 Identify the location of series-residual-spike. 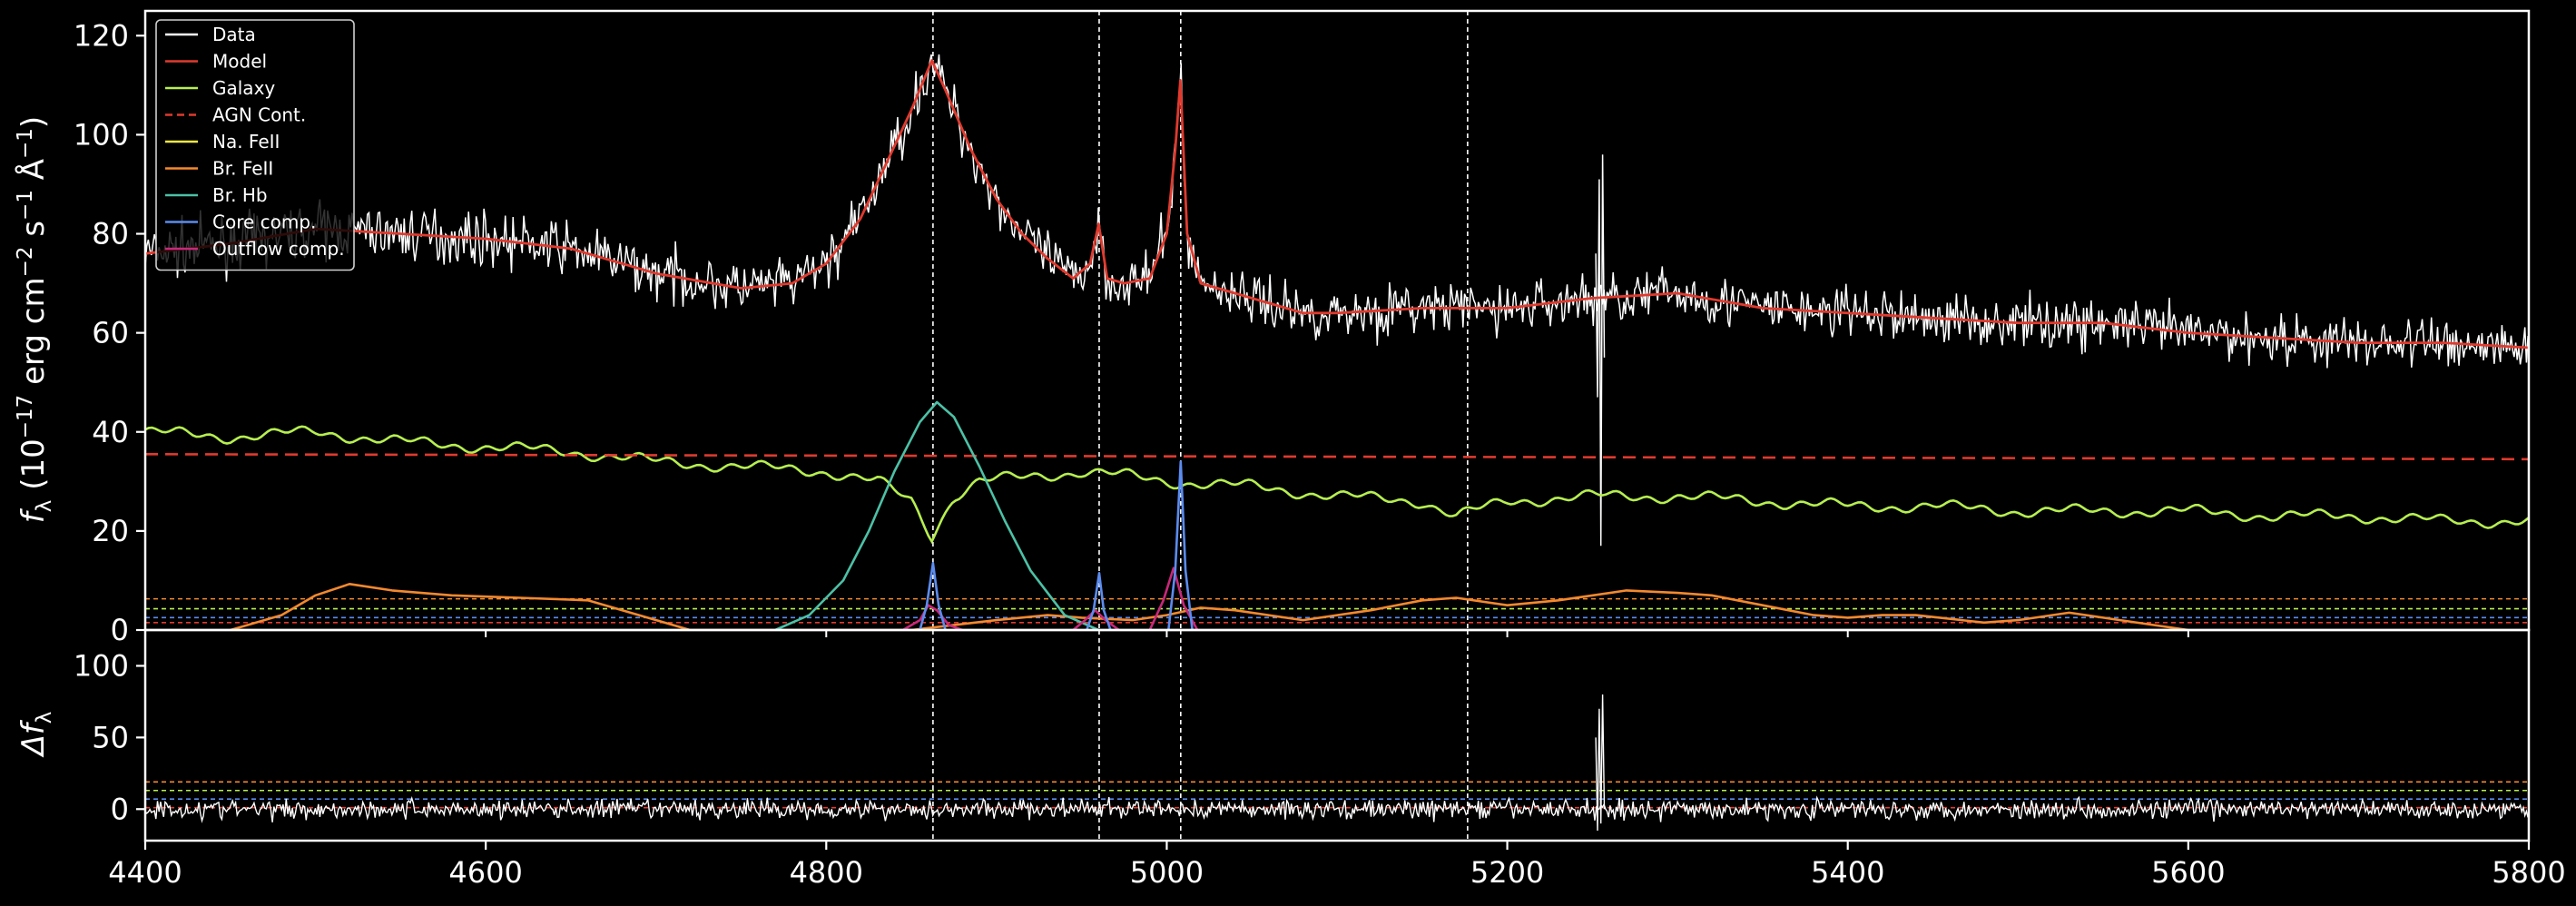
(1600, 763).